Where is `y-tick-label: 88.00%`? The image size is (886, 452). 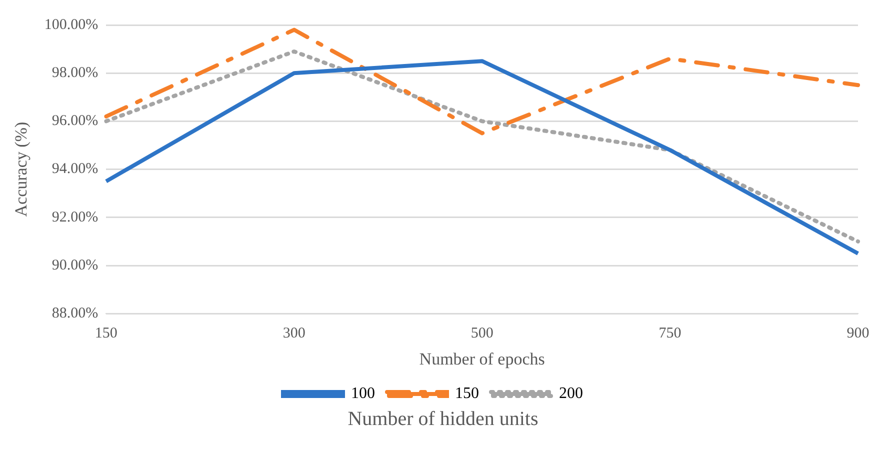 y-tick-label: 88.00% is located at coordinates (75, 314).